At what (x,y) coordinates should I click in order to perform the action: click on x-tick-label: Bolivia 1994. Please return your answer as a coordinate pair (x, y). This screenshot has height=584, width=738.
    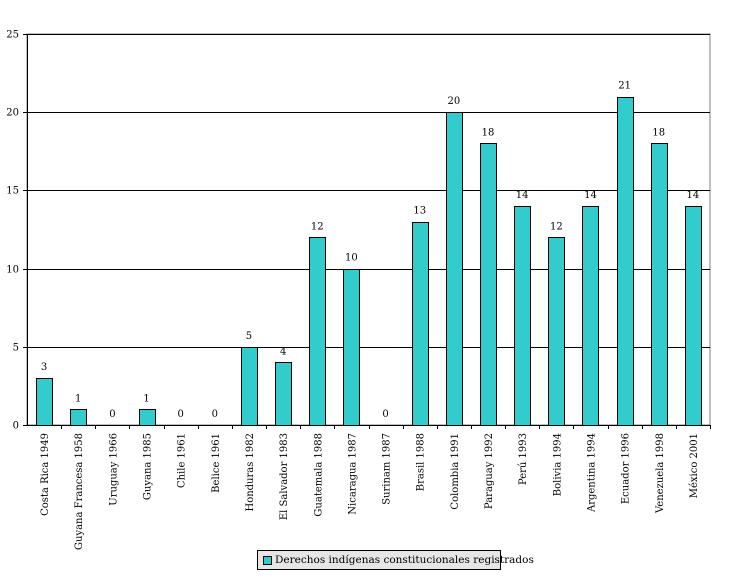
    Looking at the image, I should click on (557, 464).